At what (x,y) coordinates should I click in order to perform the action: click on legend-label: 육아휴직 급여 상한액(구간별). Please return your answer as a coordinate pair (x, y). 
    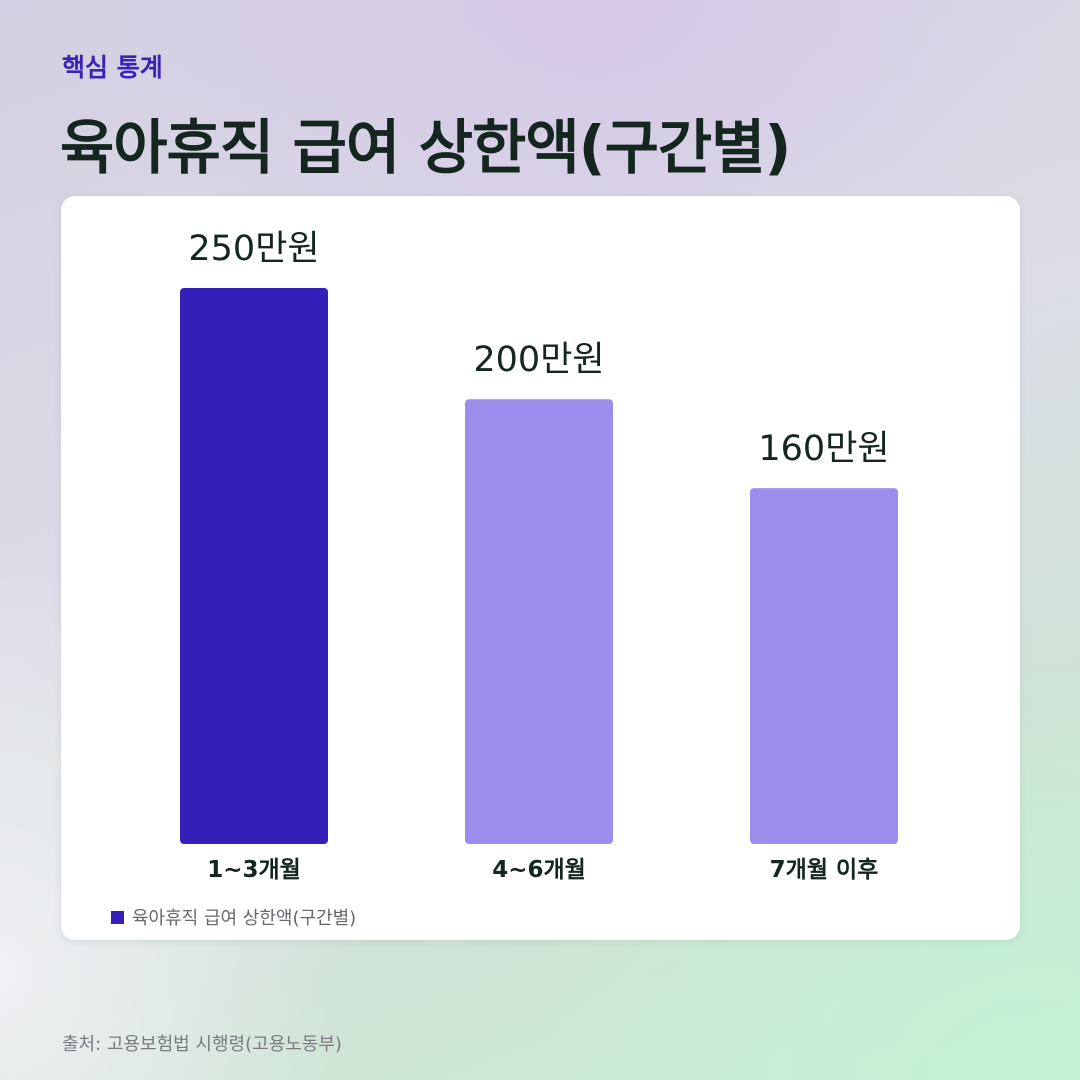
    Looking at the image, I should click on (244, 918).